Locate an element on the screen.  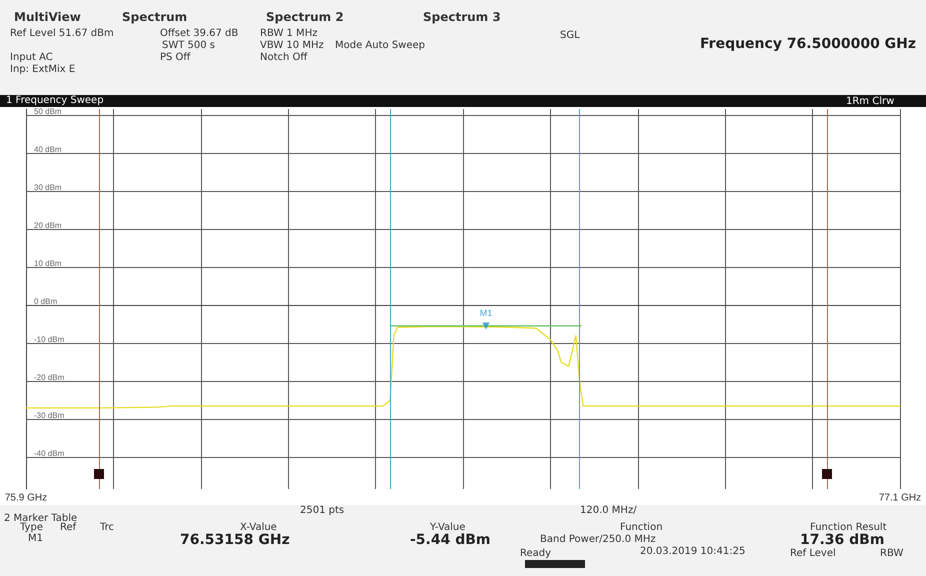
text: Spectrum is located at coordinates (155, 17).